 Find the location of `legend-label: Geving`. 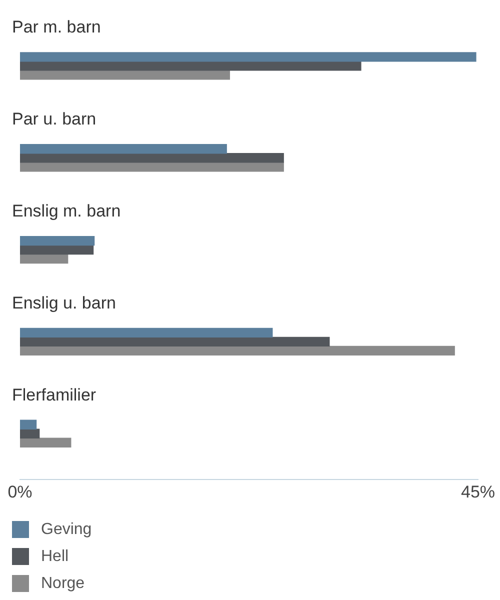

legend-label: Geving is located at coordinates (66, 529).